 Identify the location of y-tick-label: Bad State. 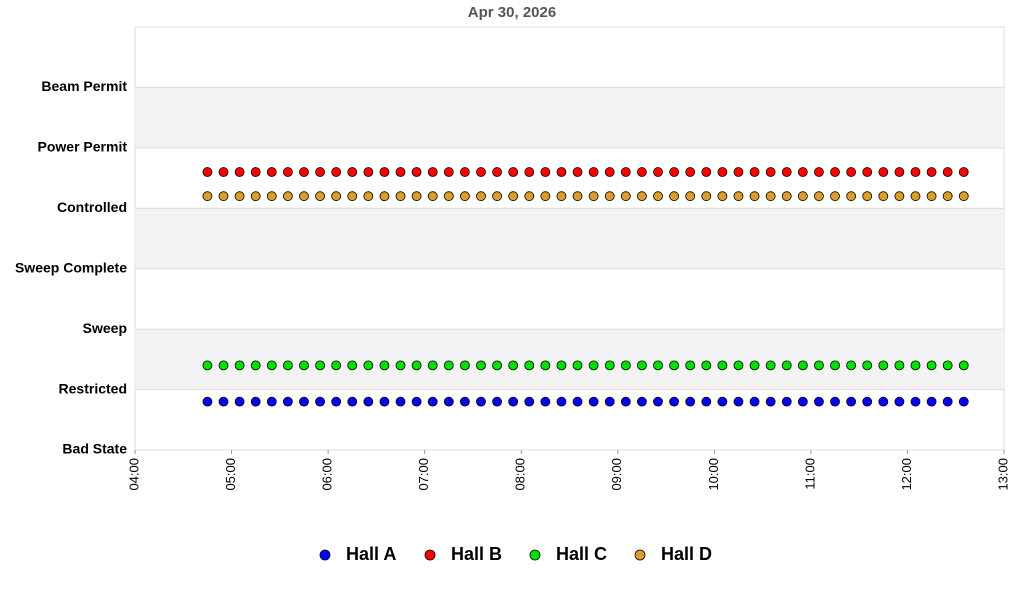
(94, 449).